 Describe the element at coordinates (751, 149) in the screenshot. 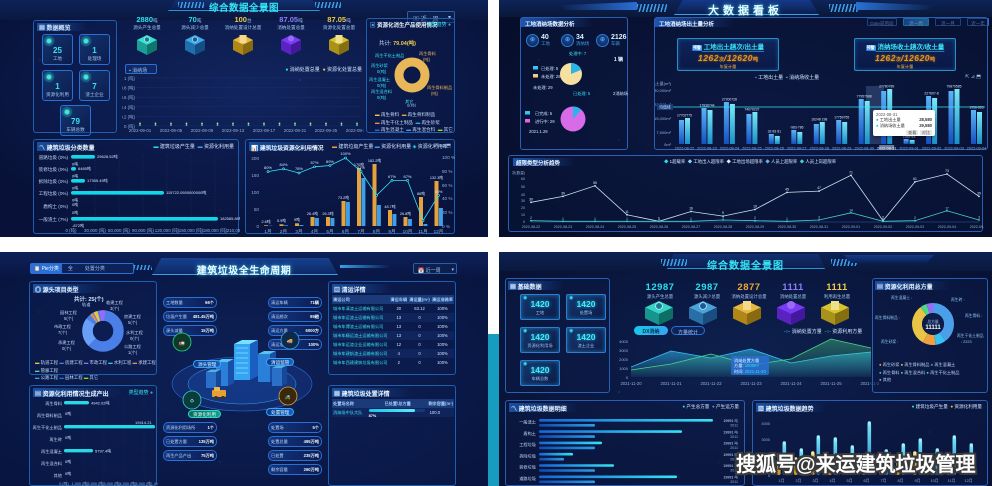

I see `svg-text: 2022-08-25` at that location.